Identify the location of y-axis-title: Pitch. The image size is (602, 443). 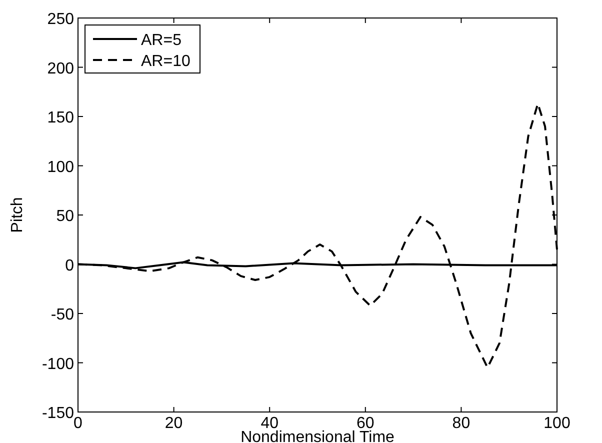
(17, 215).